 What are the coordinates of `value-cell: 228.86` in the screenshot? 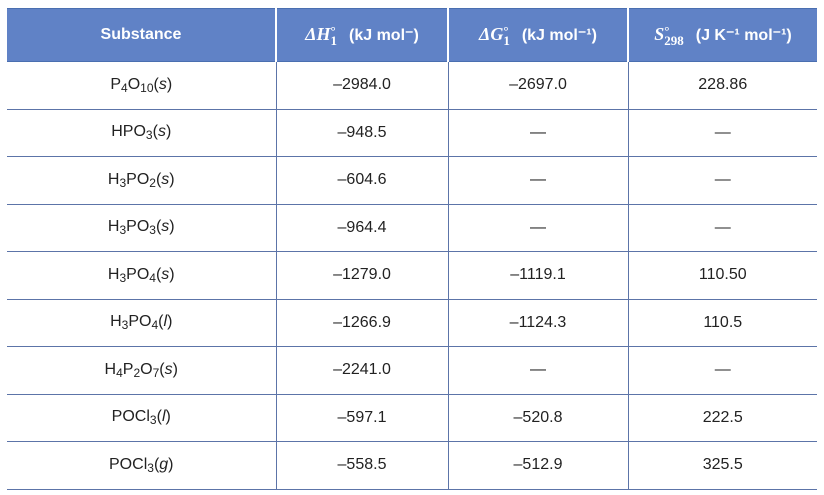 It's located at (722, 85).